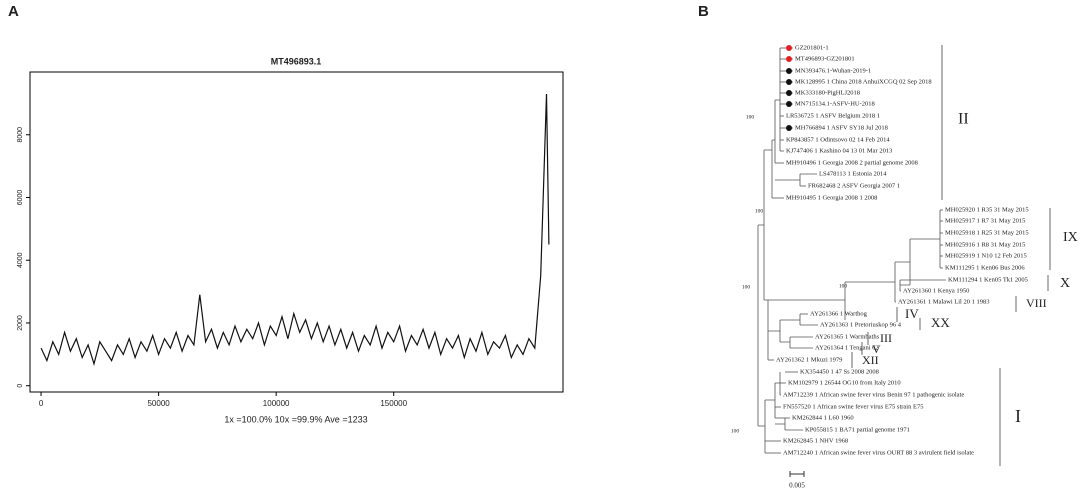  I want to click on leaf-label: MN393476.1-Wuhan-2019-1, so click(833, 70).